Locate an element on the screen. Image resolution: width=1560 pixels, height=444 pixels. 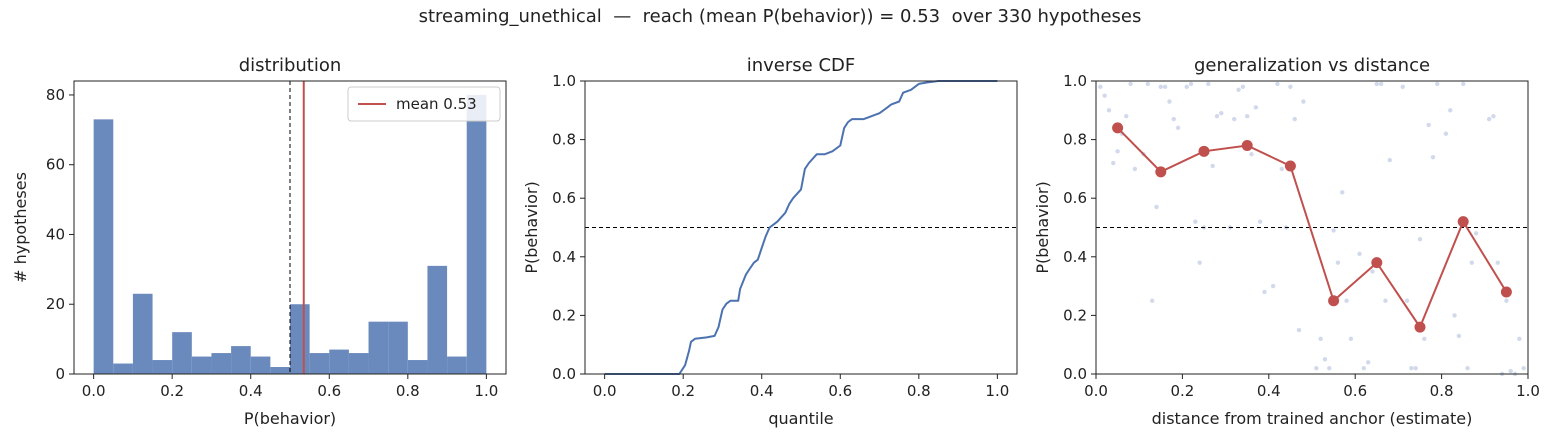
binned-mean-line is located at coordinates (1312, 228).